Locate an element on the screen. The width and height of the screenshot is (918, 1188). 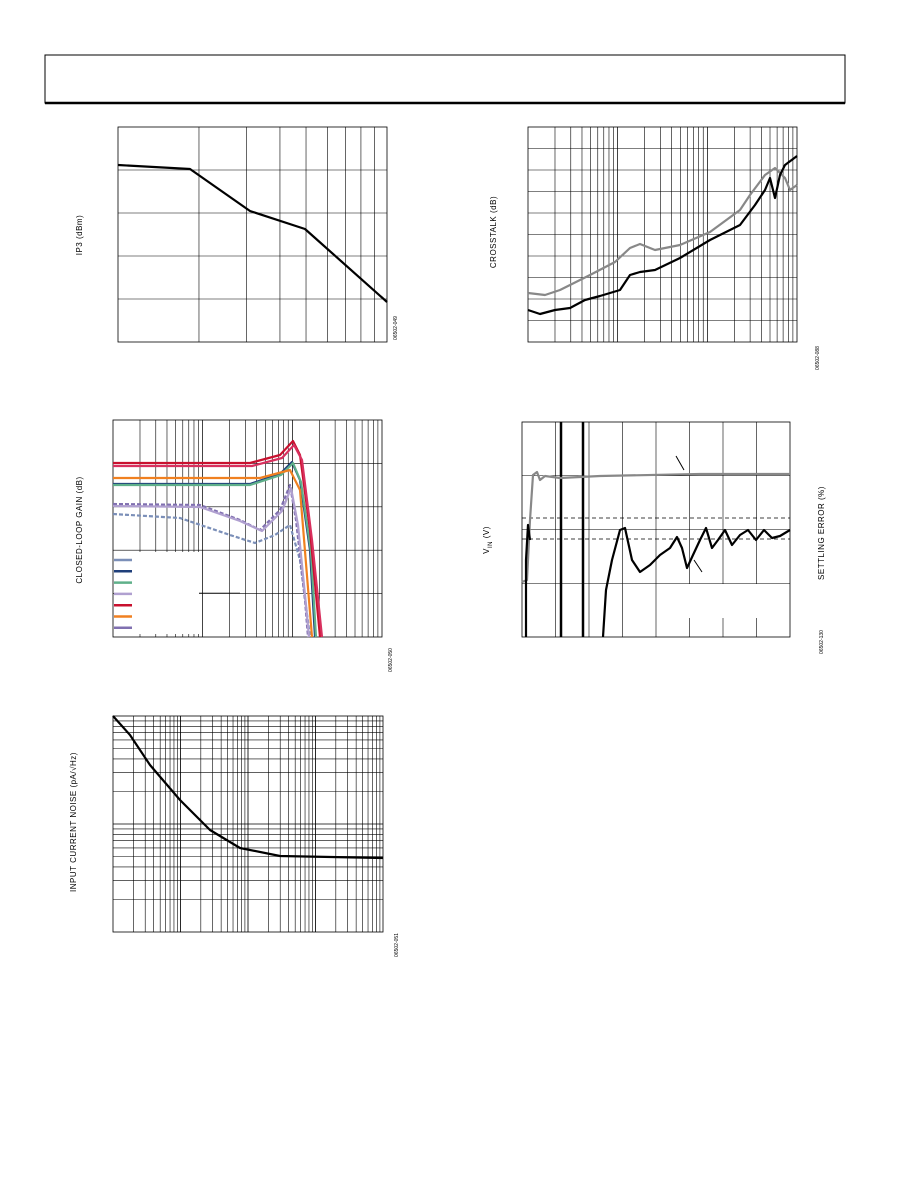
figure-id: 06502-130 is located at coordinates (822, 642).